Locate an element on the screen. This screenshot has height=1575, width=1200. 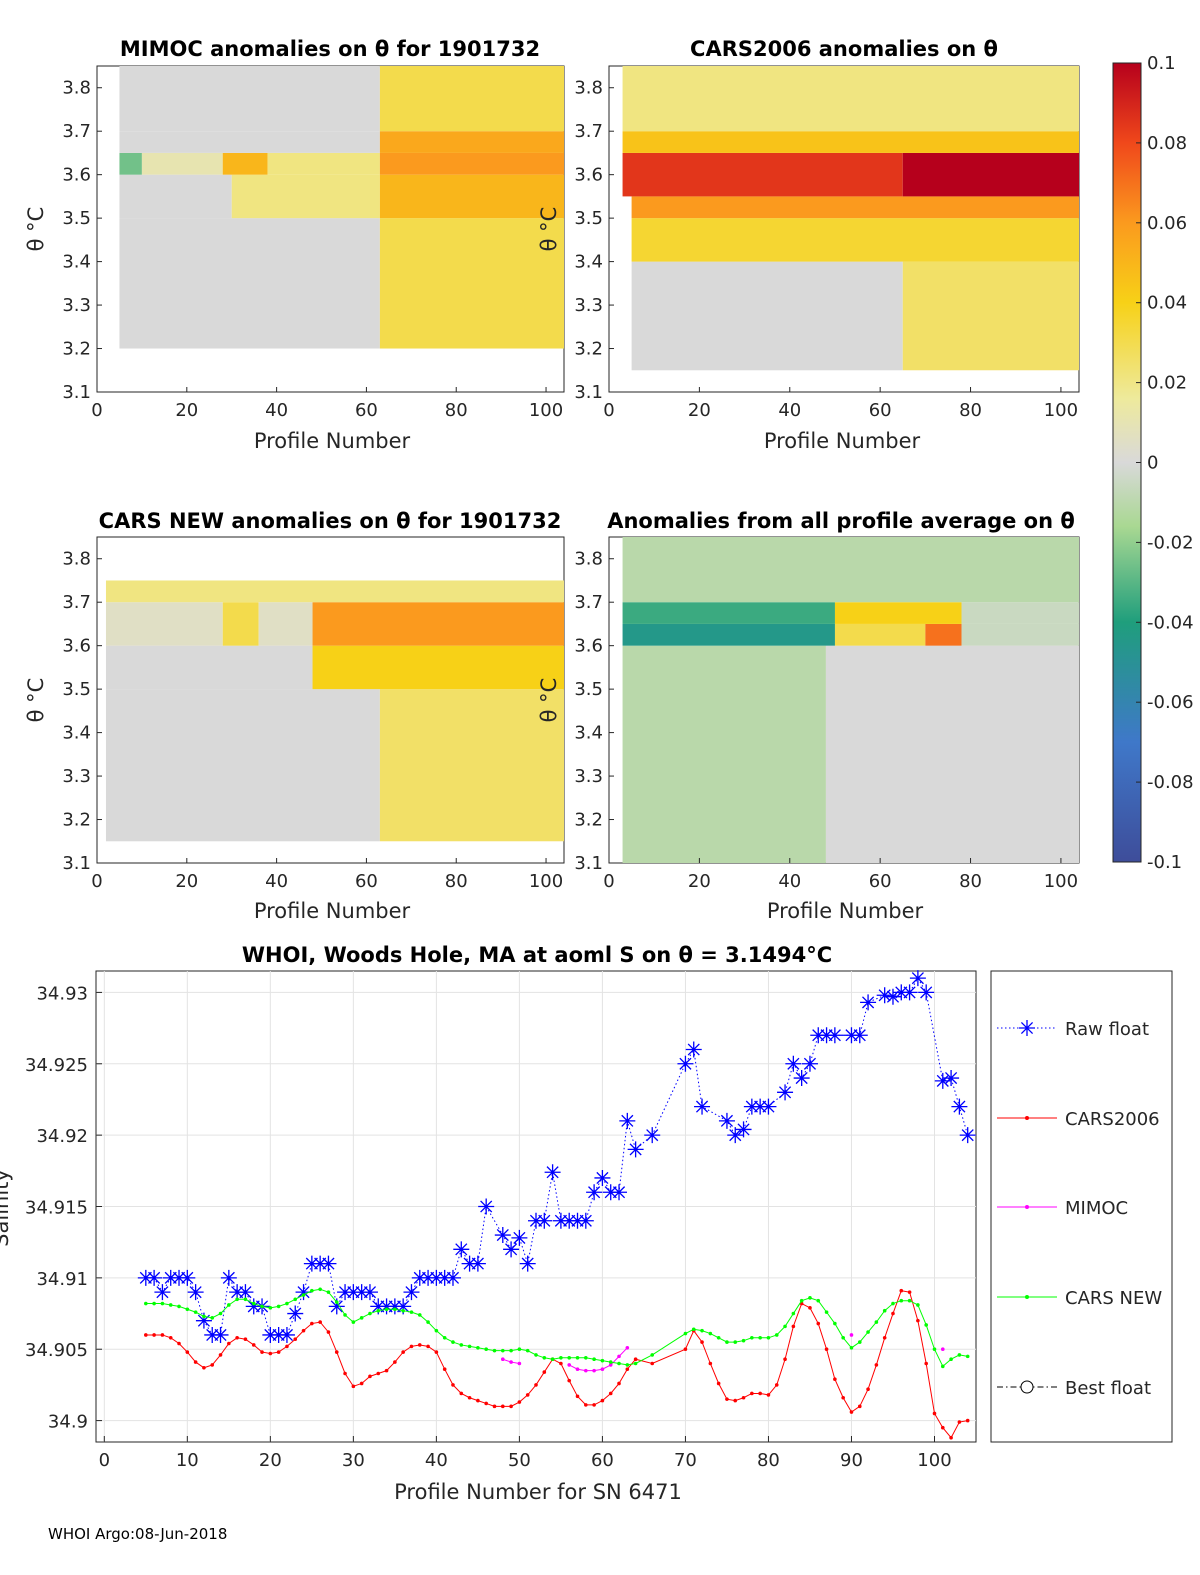
panel-carsnew-title: CARS NEW anomalies on θ for 1901732 is located at coordinates (330, 521).